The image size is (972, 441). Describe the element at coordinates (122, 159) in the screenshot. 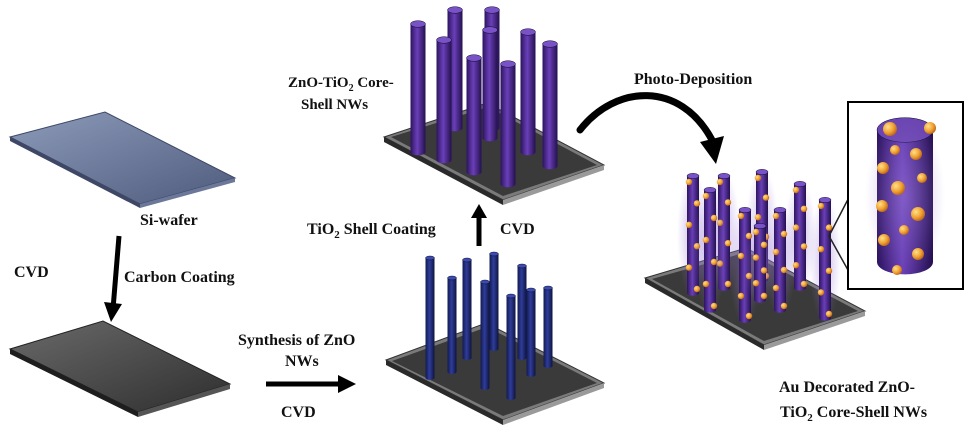

I see `si-wafer-blue` at that location.